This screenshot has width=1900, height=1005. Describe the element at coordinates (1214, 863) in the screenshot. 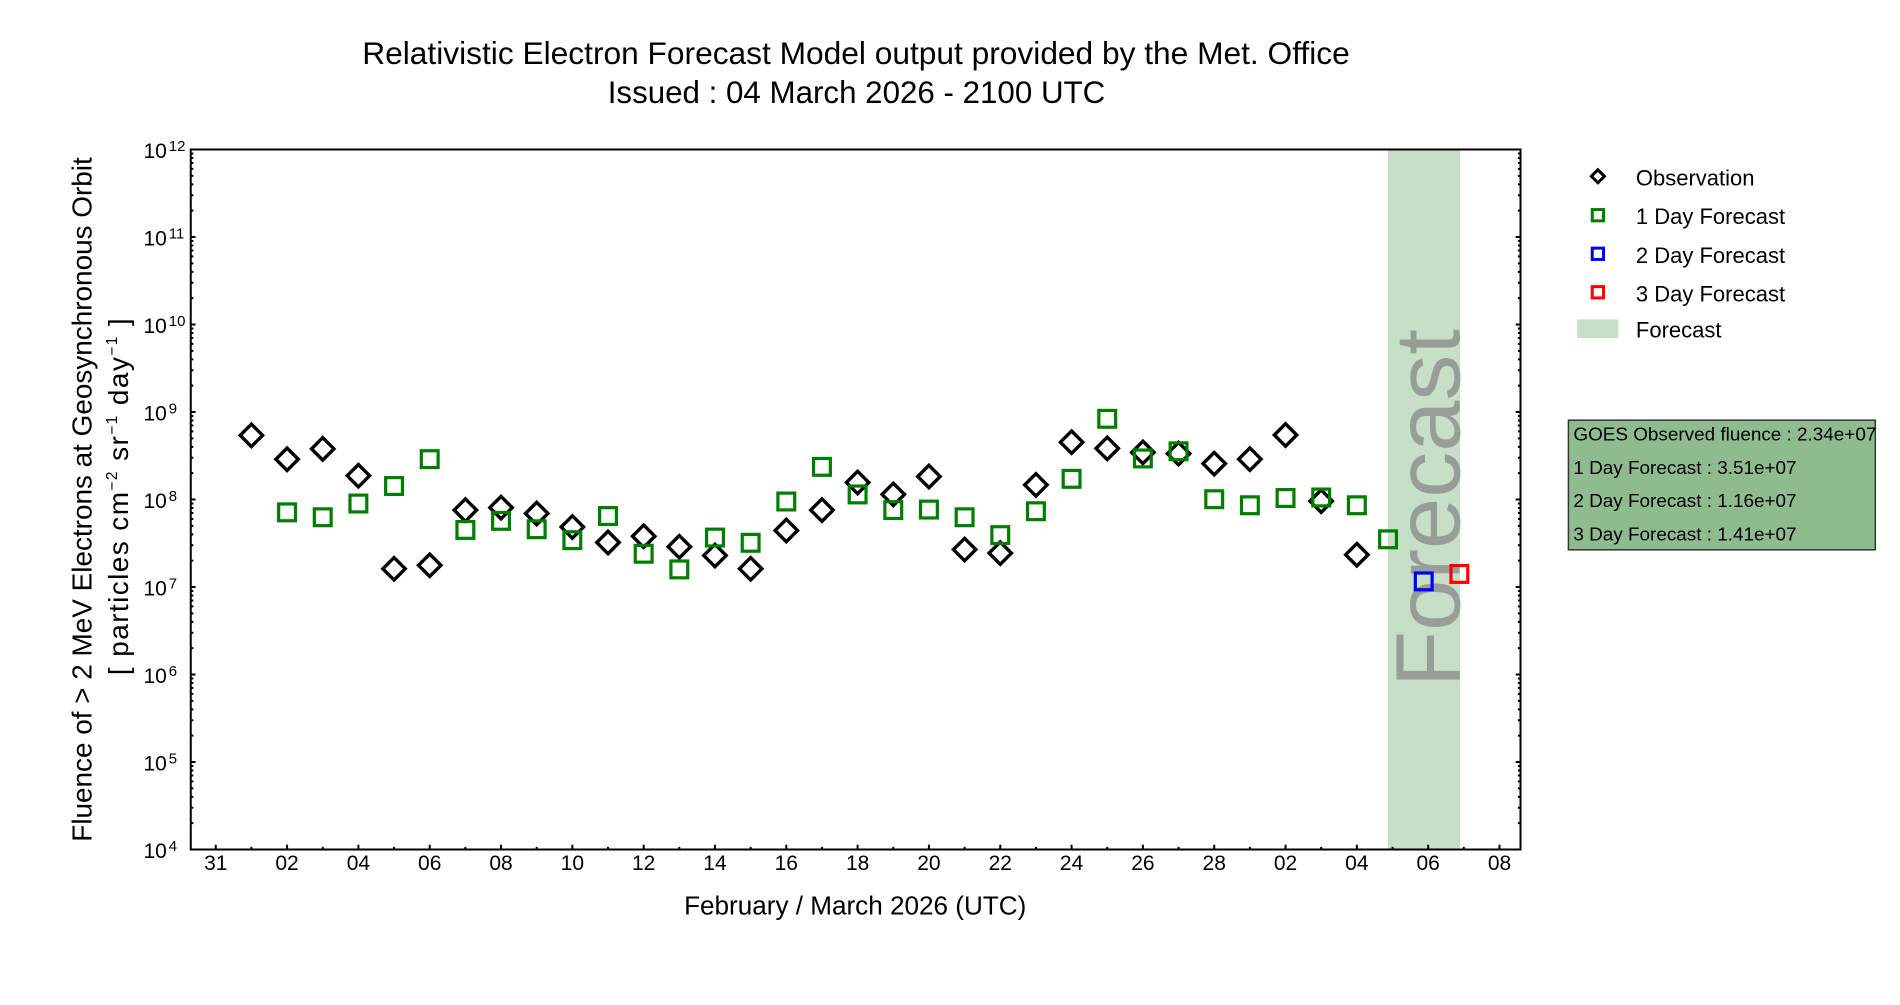

I see `svg-text: 28` at that location.